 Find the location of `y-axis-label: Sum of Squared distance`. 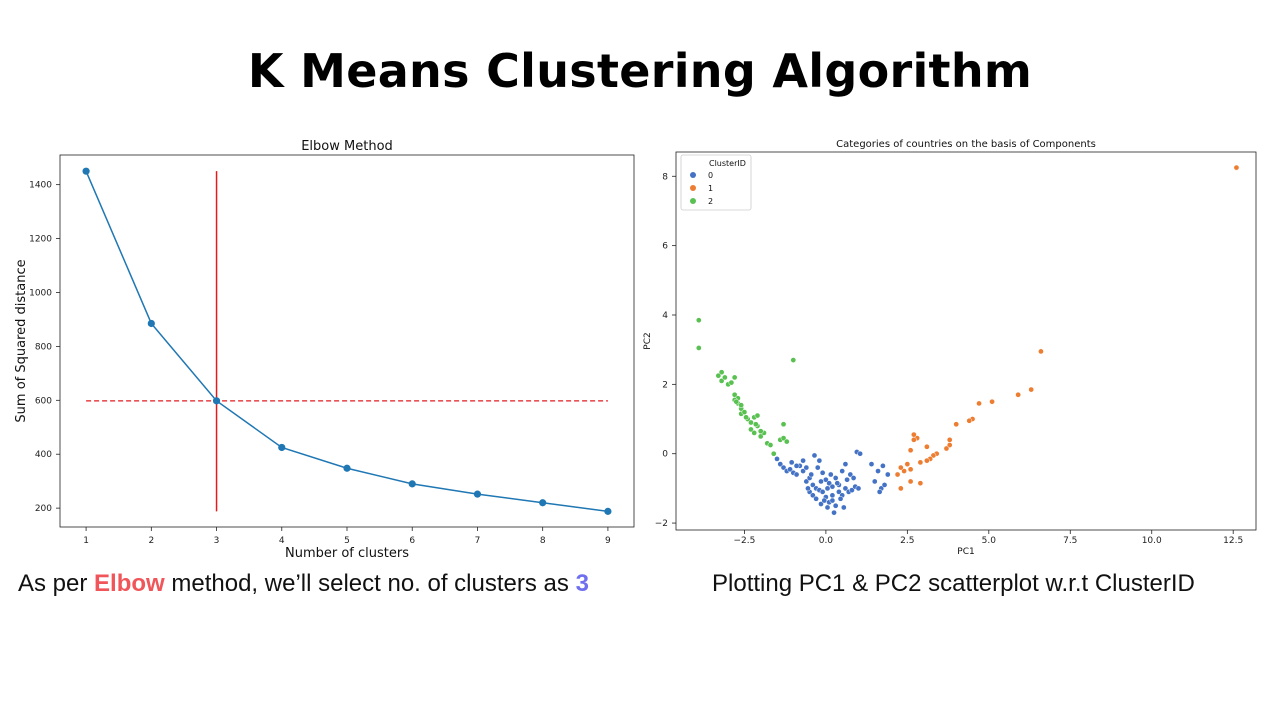

y-axis-label: Sum of Squared distance is located at coordinates (21, 340).